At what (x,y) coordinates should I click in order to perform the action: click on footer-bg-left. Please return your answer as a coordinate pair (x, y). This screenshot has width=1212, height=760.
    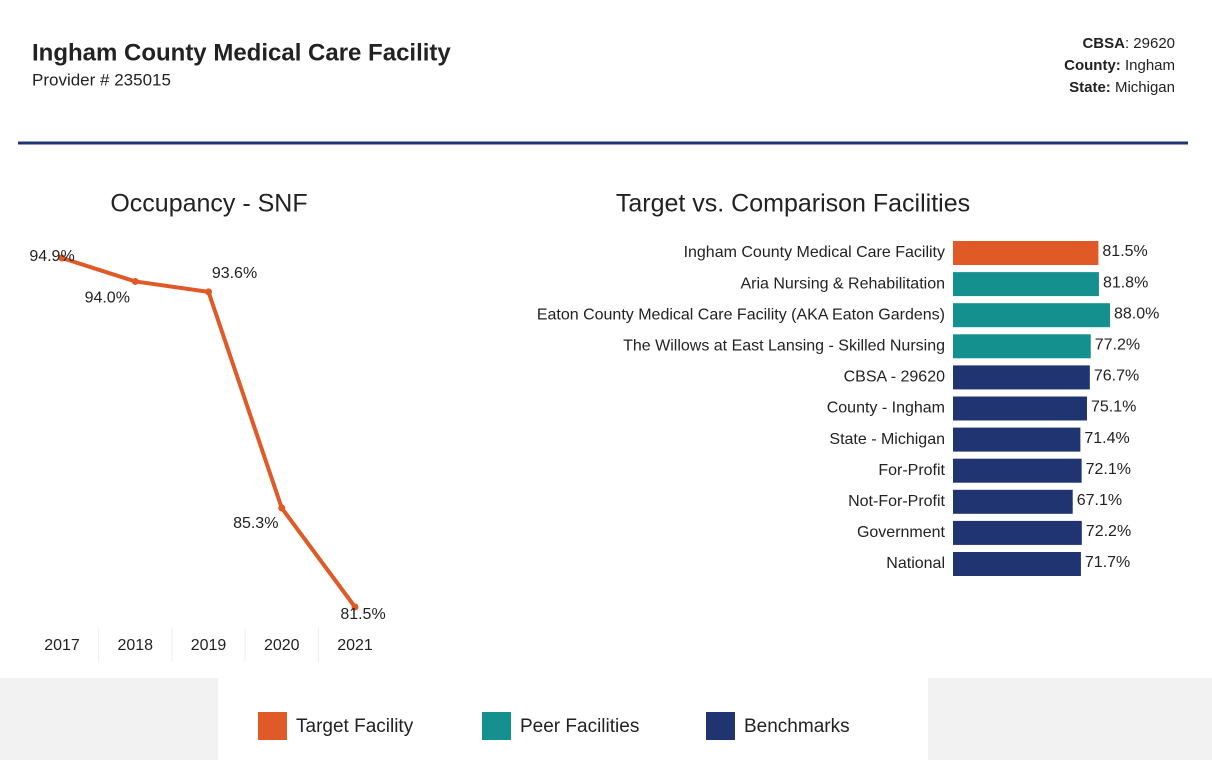
    Looking at the image, I should click on (109, 719).